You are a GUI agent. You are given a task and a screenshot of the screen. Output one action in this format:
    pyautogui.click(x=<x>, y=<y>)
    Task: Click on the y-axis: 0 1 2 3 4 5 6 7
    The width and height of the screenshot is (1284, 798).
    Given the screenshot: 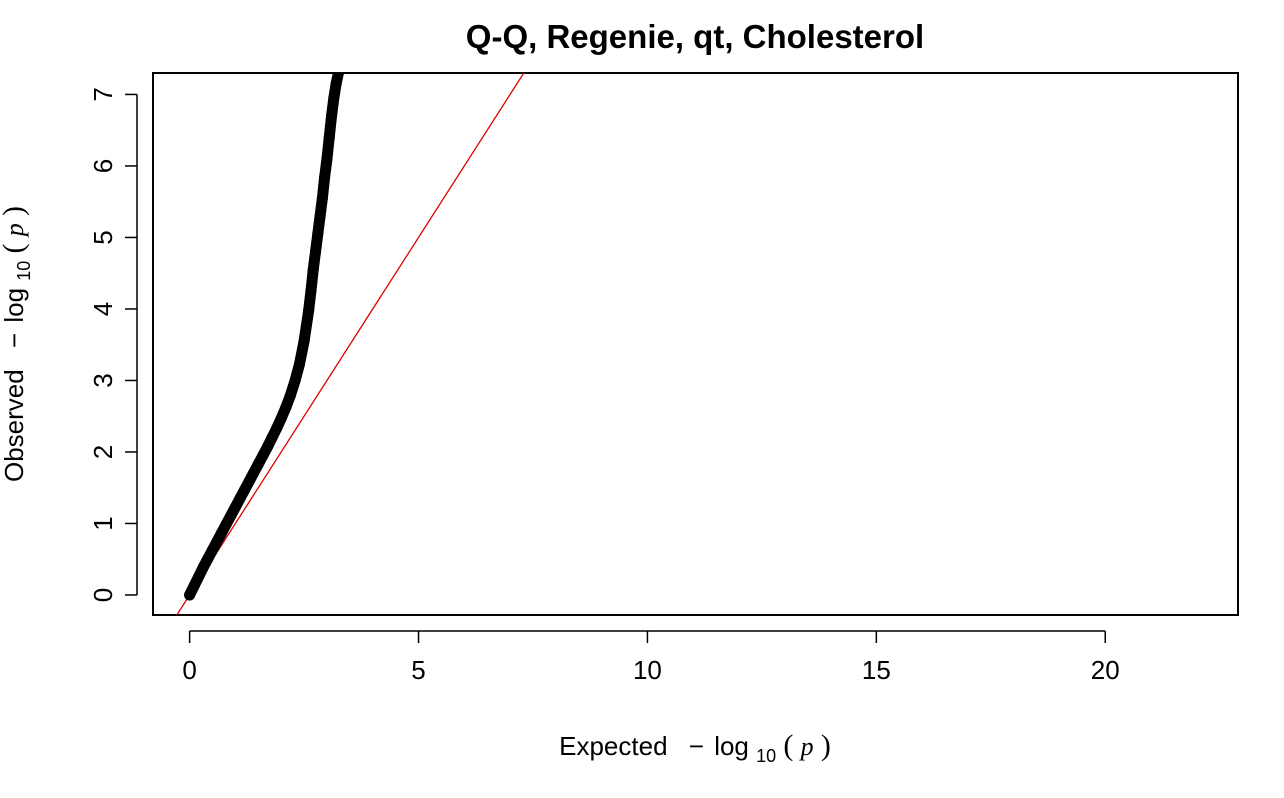 What is the action you would take?
    pyautogui.click(x=113, y=344)
    